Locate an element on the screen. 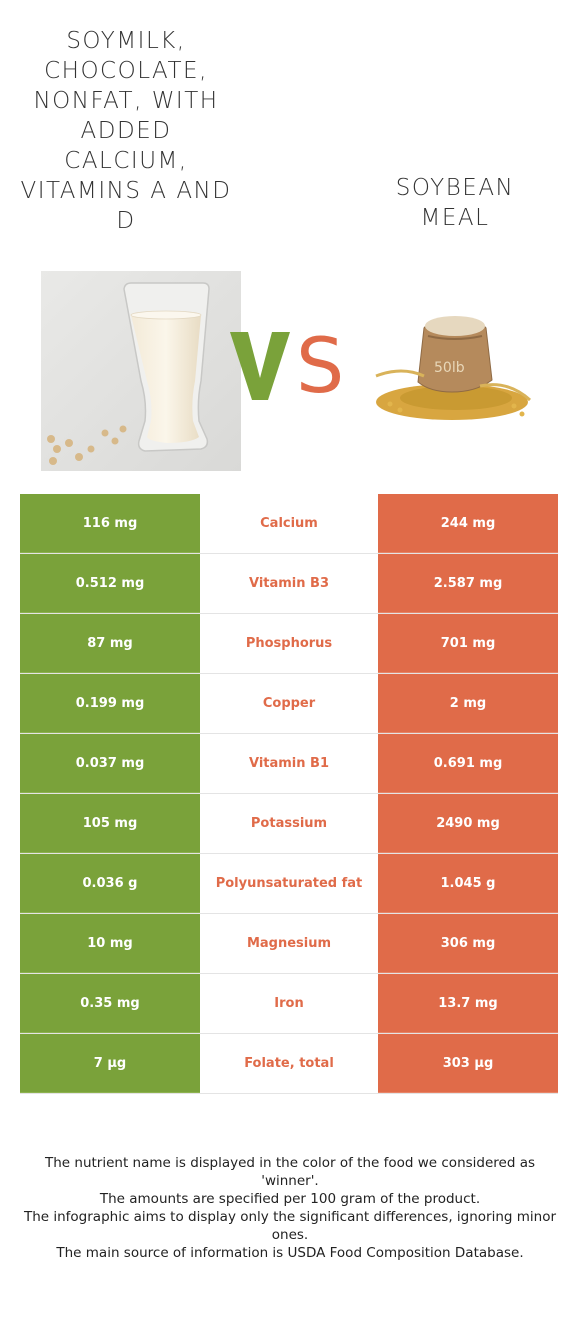 Image resolution: width=580 pixels, height=1324 pixels. table-row: 0.512 mg Vitamin B3 2.587 mg is located at coordinates (289, 584).